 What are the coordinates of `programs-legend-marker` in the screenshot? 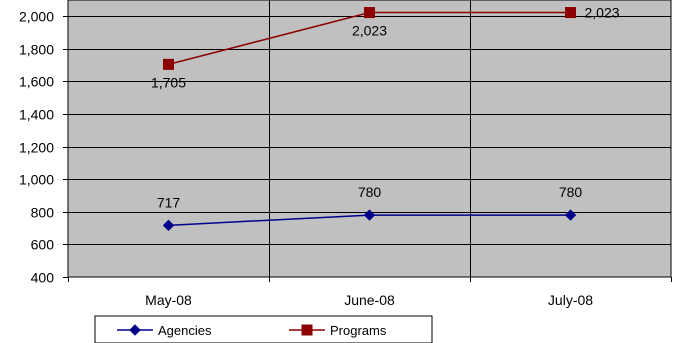 It's located at (307, 330).